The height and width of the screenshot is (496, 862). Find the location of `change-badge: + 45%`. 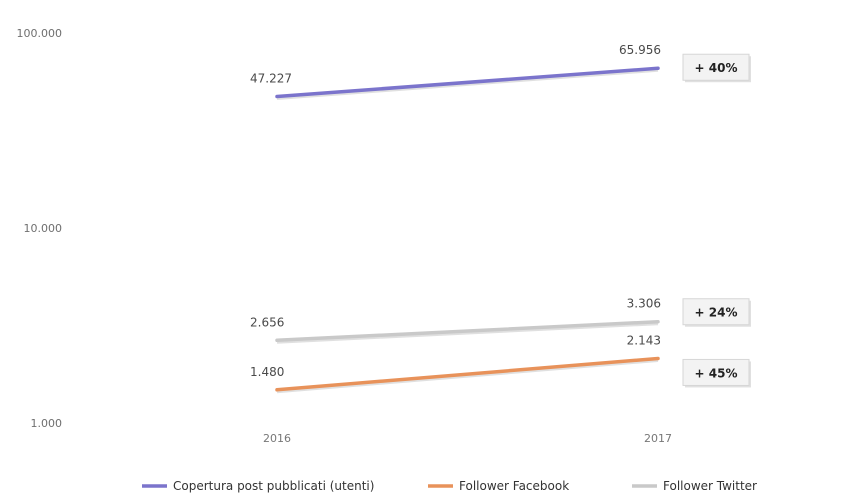

change-badge: + 45% is located at coordinates (716, 373).